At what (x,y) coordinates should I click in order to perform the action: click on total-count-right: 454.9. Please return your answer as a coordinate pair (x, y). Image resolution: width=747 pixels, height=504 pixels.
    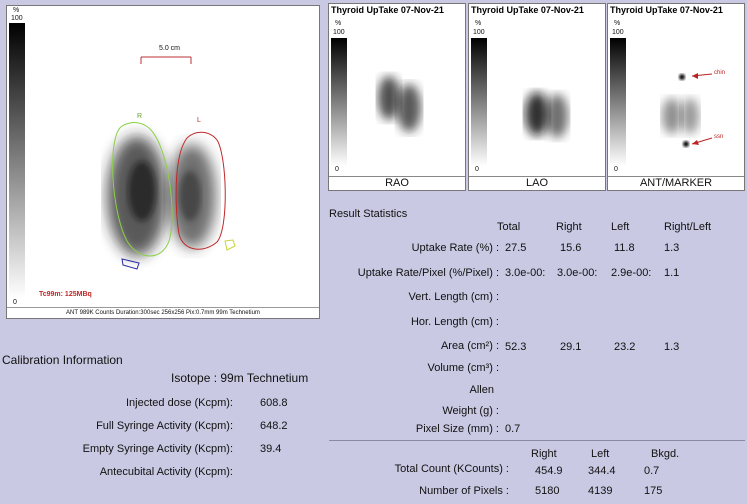
    Looking at the image, I should click on (549, 471).